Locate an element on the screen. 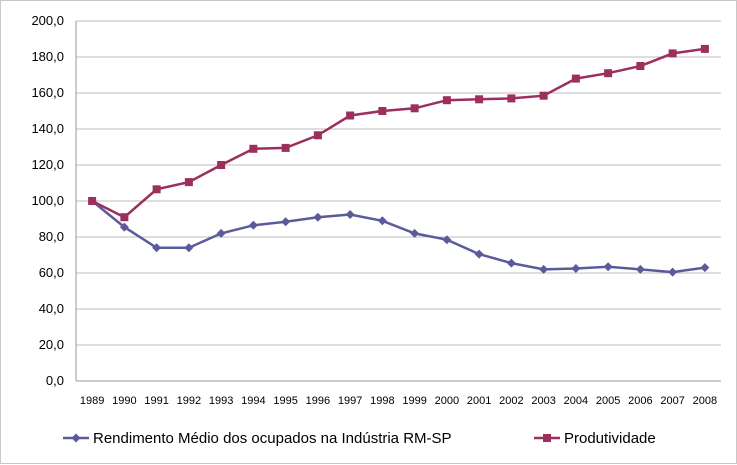 This screenshot has width=737, height=465. y-tick-label: 160,0 is located at coordinates (47, 92).